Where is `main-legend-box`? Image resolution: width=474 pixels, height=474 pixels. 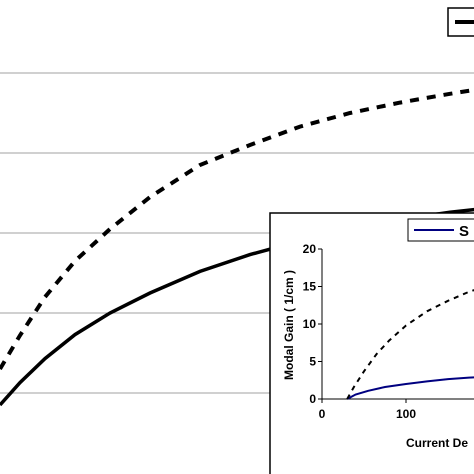
main-legend-box is located at coordinates (460, 22).